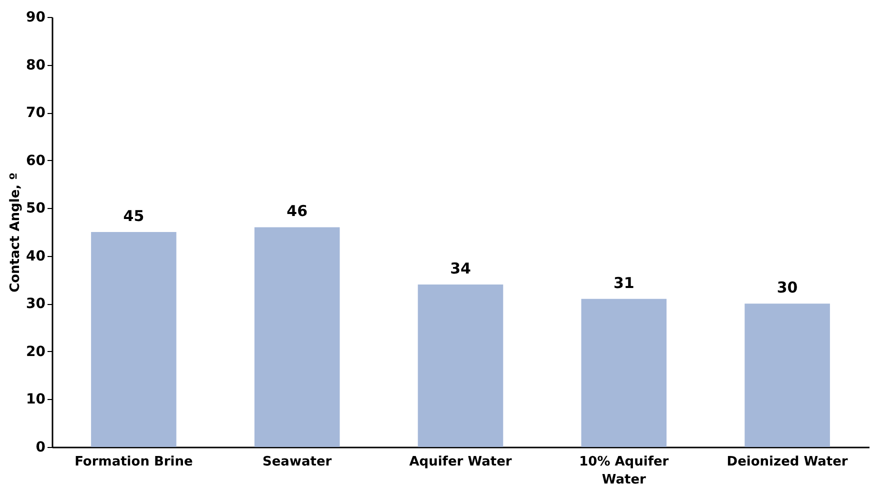  What do you see at coordinates (36, 208) in the screenshot?
I see `y-tick-label: 50` at bounding box center [36, 208].